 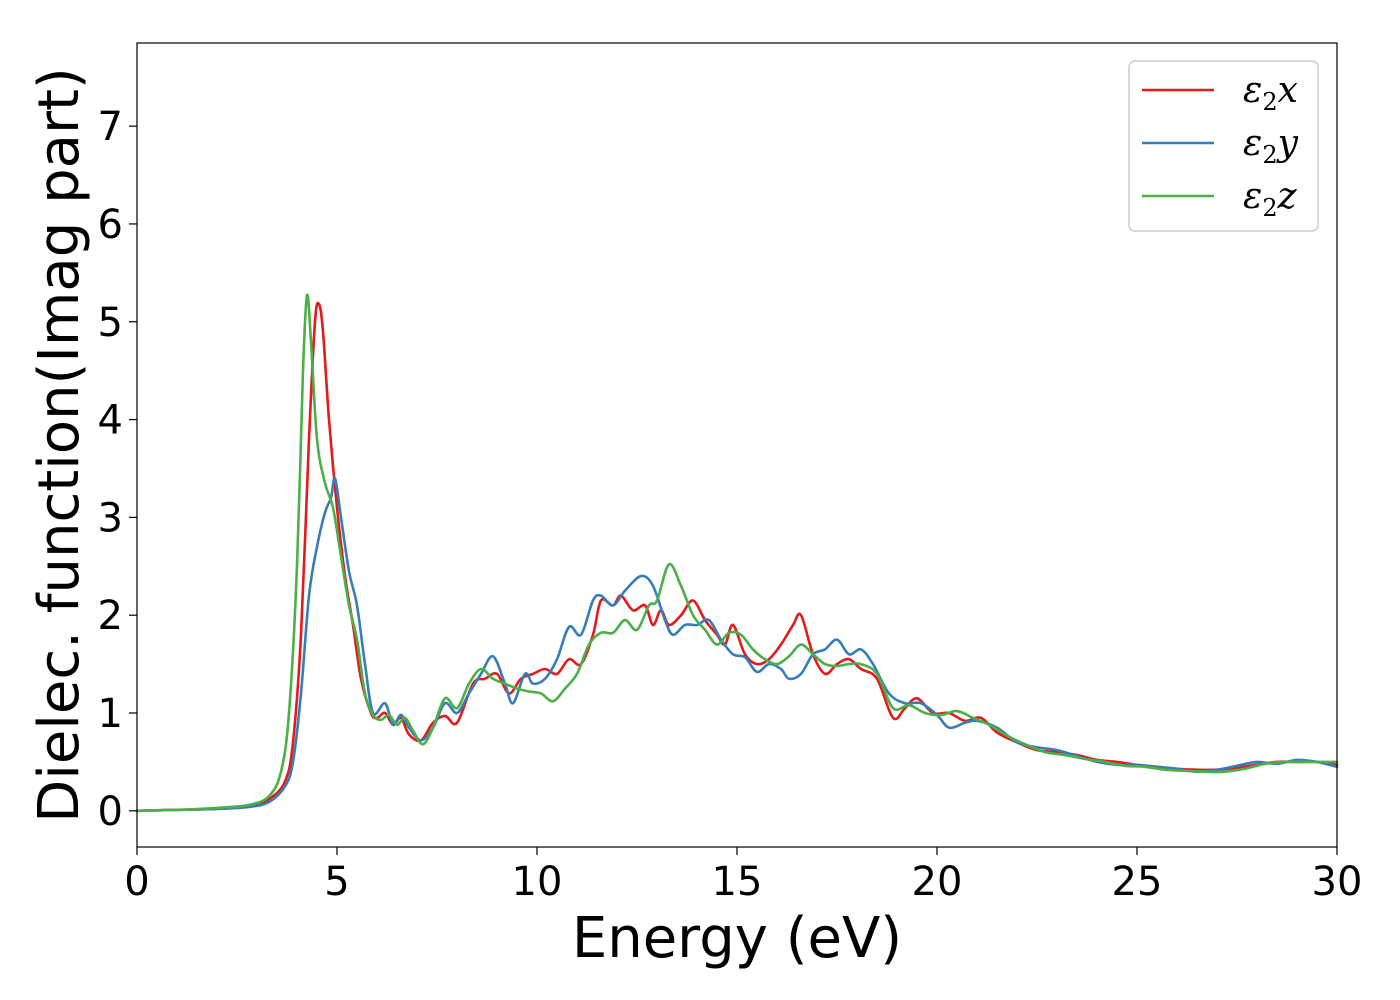 What do you see at coordinates (110, 518) in the screenshot?
I see `y-tick-label: 3` at bounding box center [110, 518].